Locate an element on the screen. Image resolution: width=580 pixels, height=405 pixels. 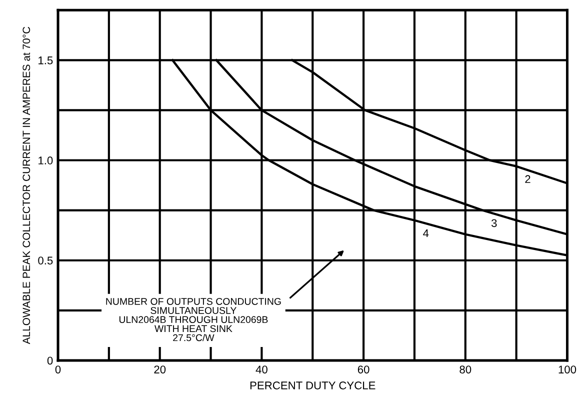
y-axis-title: ALLOWABLE PEAK COLLECTOR CURRENT IN AMPERES at 70°C is located at coordinates (26, 185).